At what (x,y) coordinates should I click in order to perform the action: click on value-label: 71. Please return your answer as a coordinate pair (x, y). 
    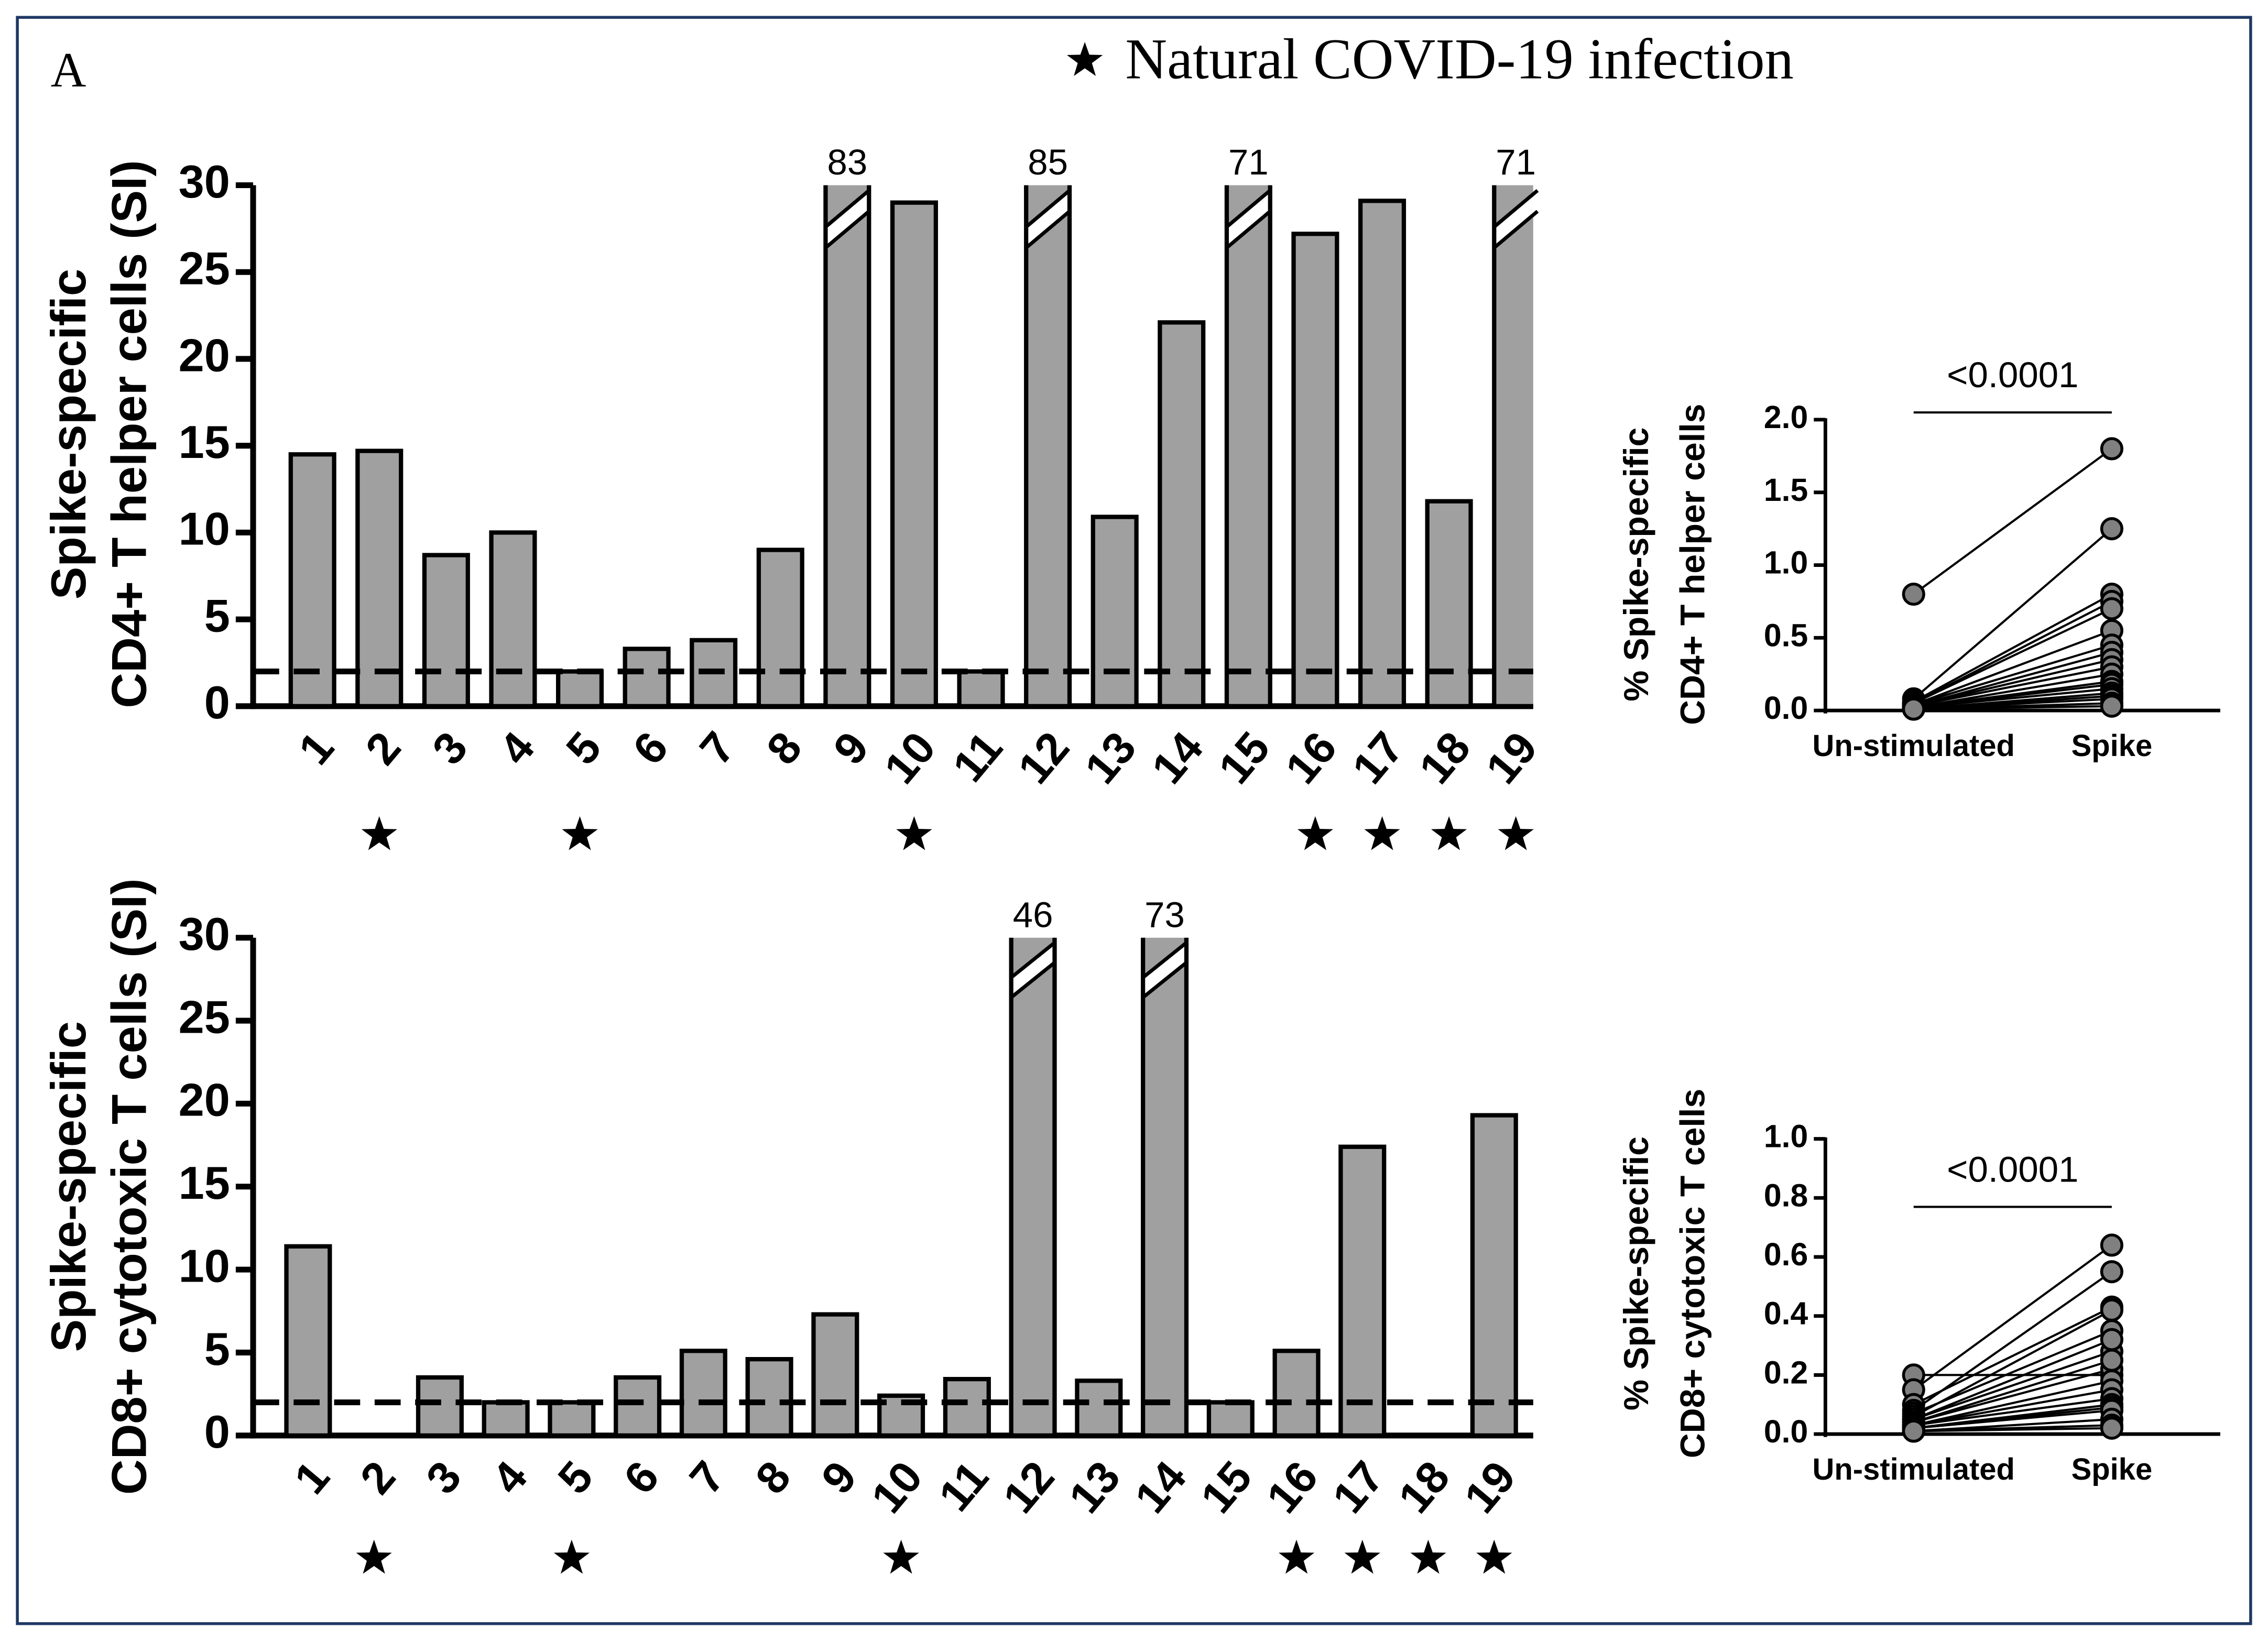
    Looking at the image, I should click on (1516, 162).